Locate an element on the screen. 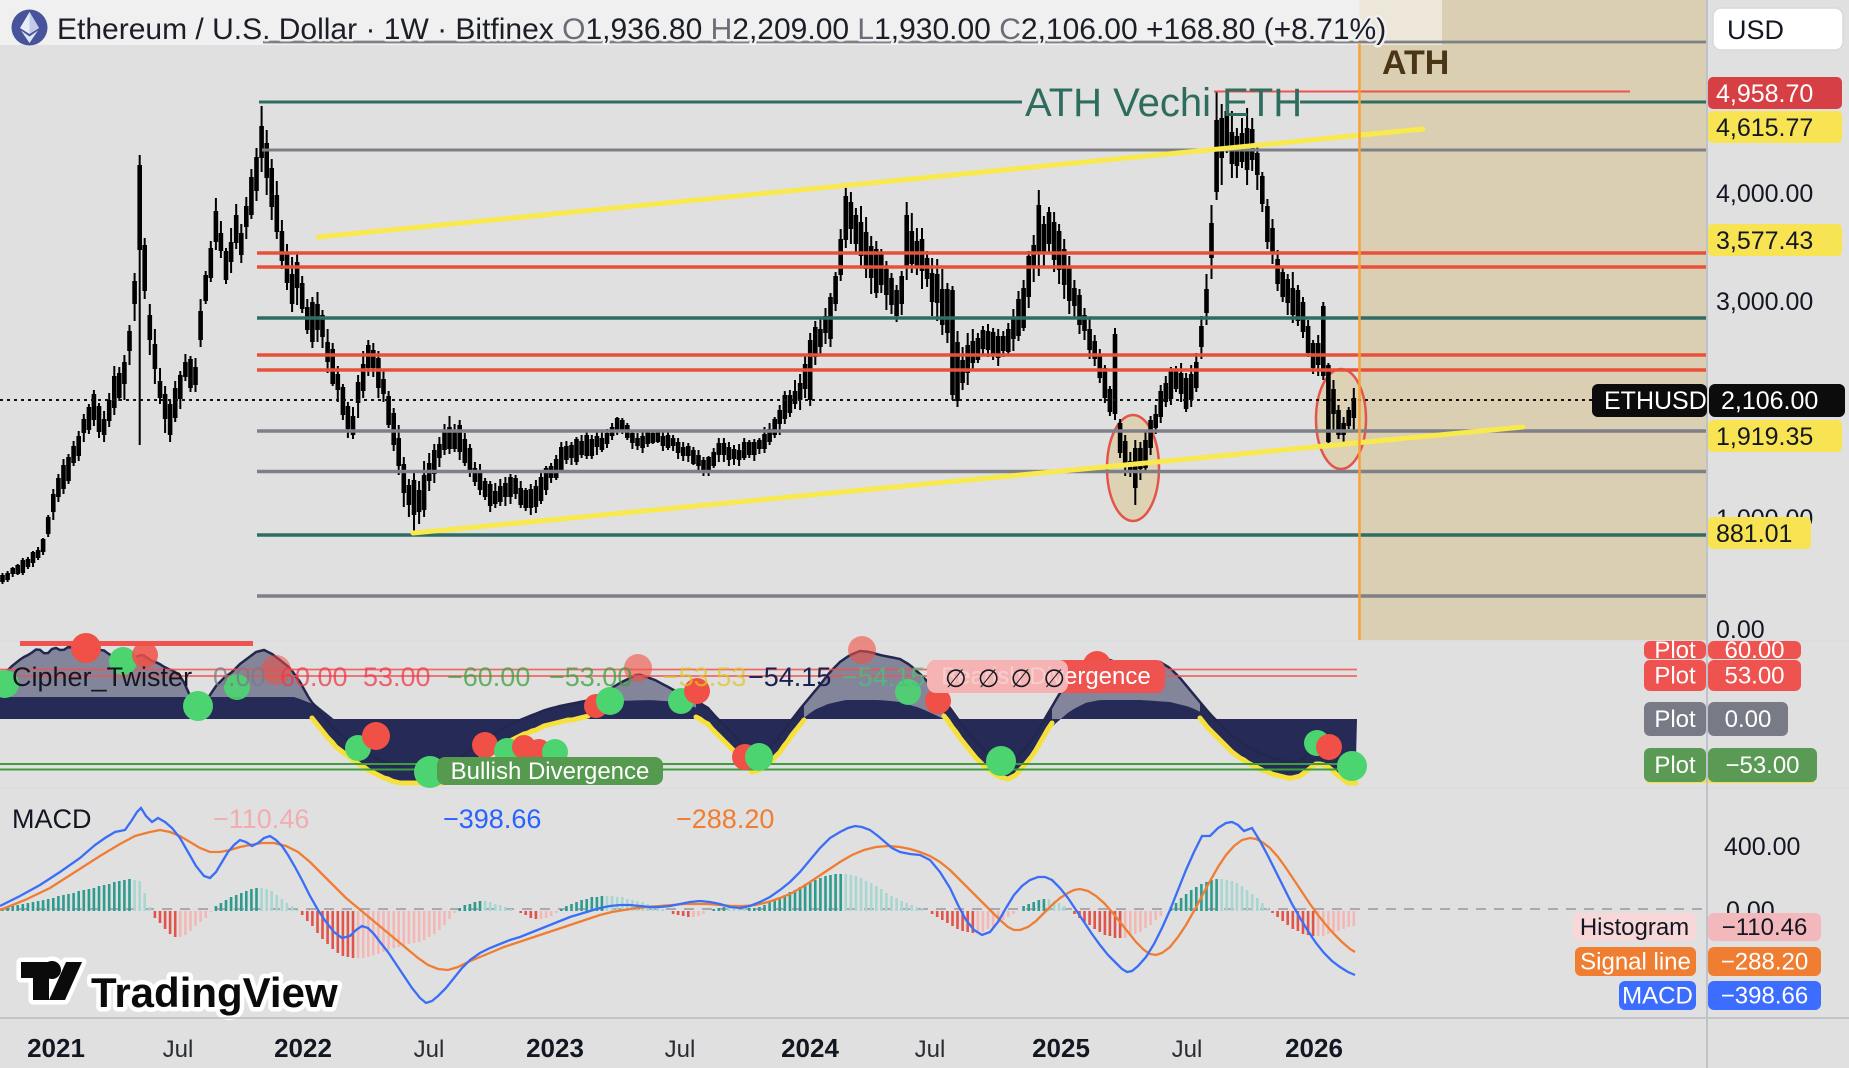 The image size is (1849, 1068). svg-text: −60.00 is located at coordinates (488, 677).